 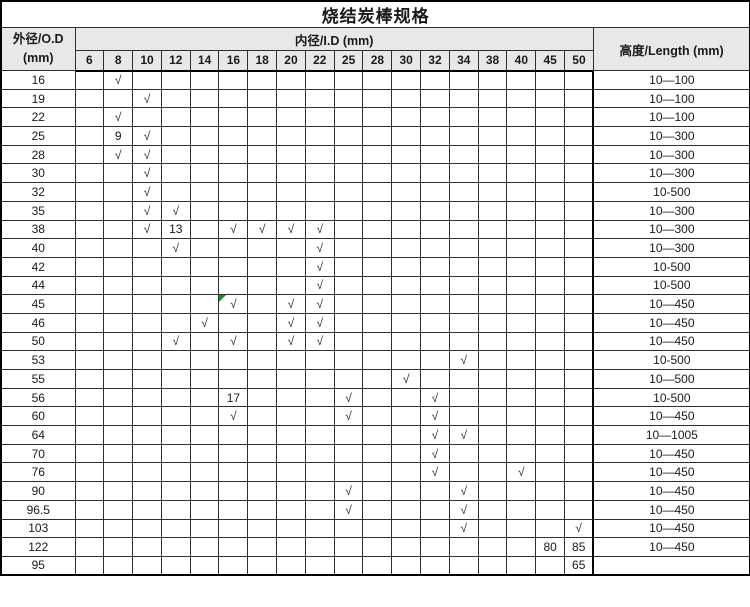 What do you see at coordinates (375, 248) in the screenshot?
I see `table-row-od-40: 40 √ √ 10—300` at bounding box center [375, 248].